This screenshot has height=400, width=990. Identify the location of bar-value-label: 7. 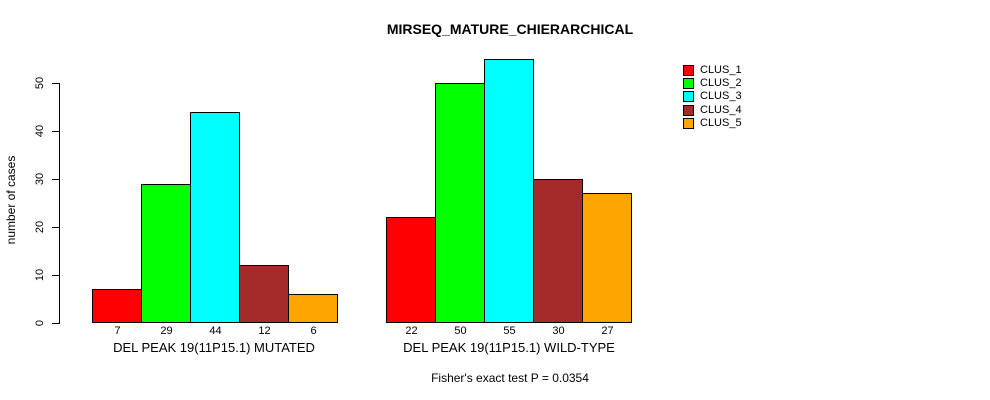
(117, 331).